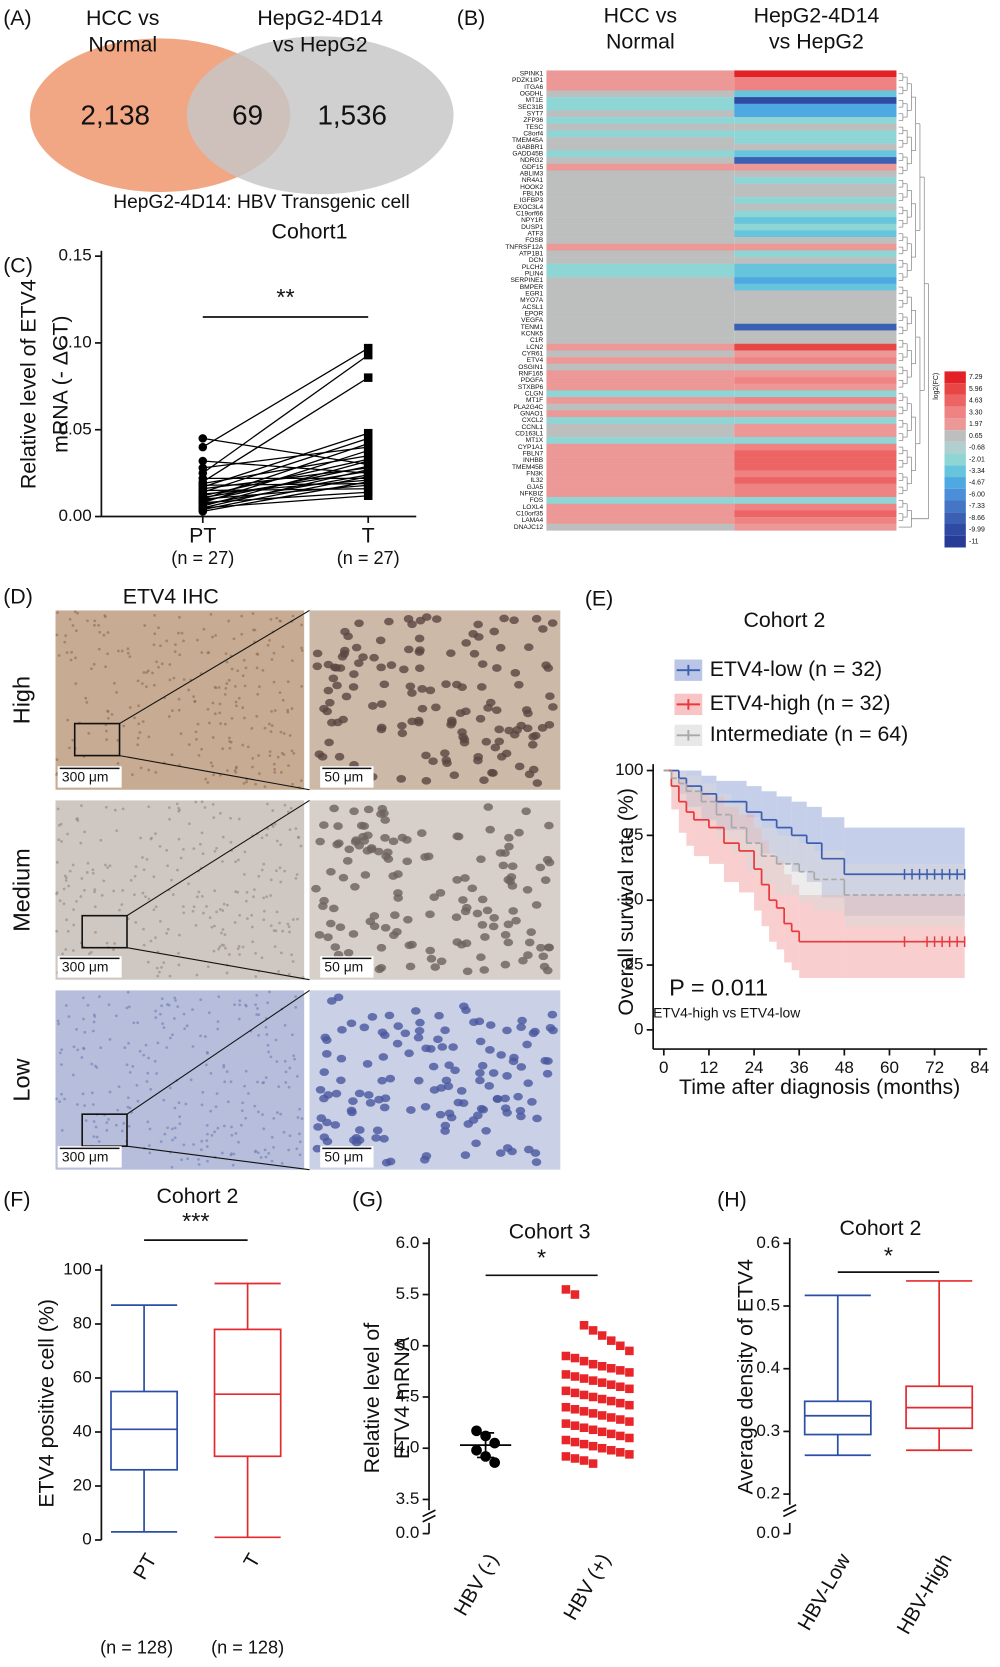 The width and height of the screenshot is (1000, 1667). Describe the element at coordinates (977, 530) in the screenshot. I see `colorbar-tick-label: -9.99` at that location.